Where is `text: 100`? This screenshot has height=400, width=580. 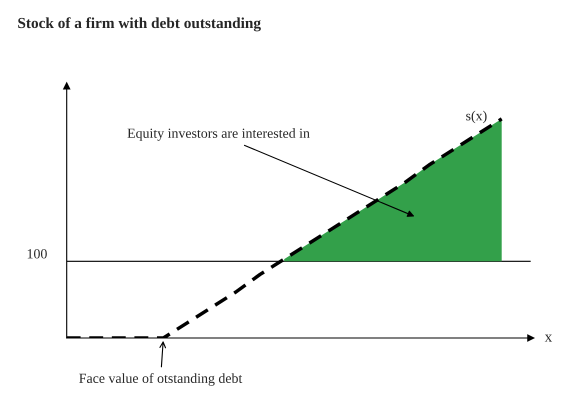
text: 100 is located at coordinates (37, 253).